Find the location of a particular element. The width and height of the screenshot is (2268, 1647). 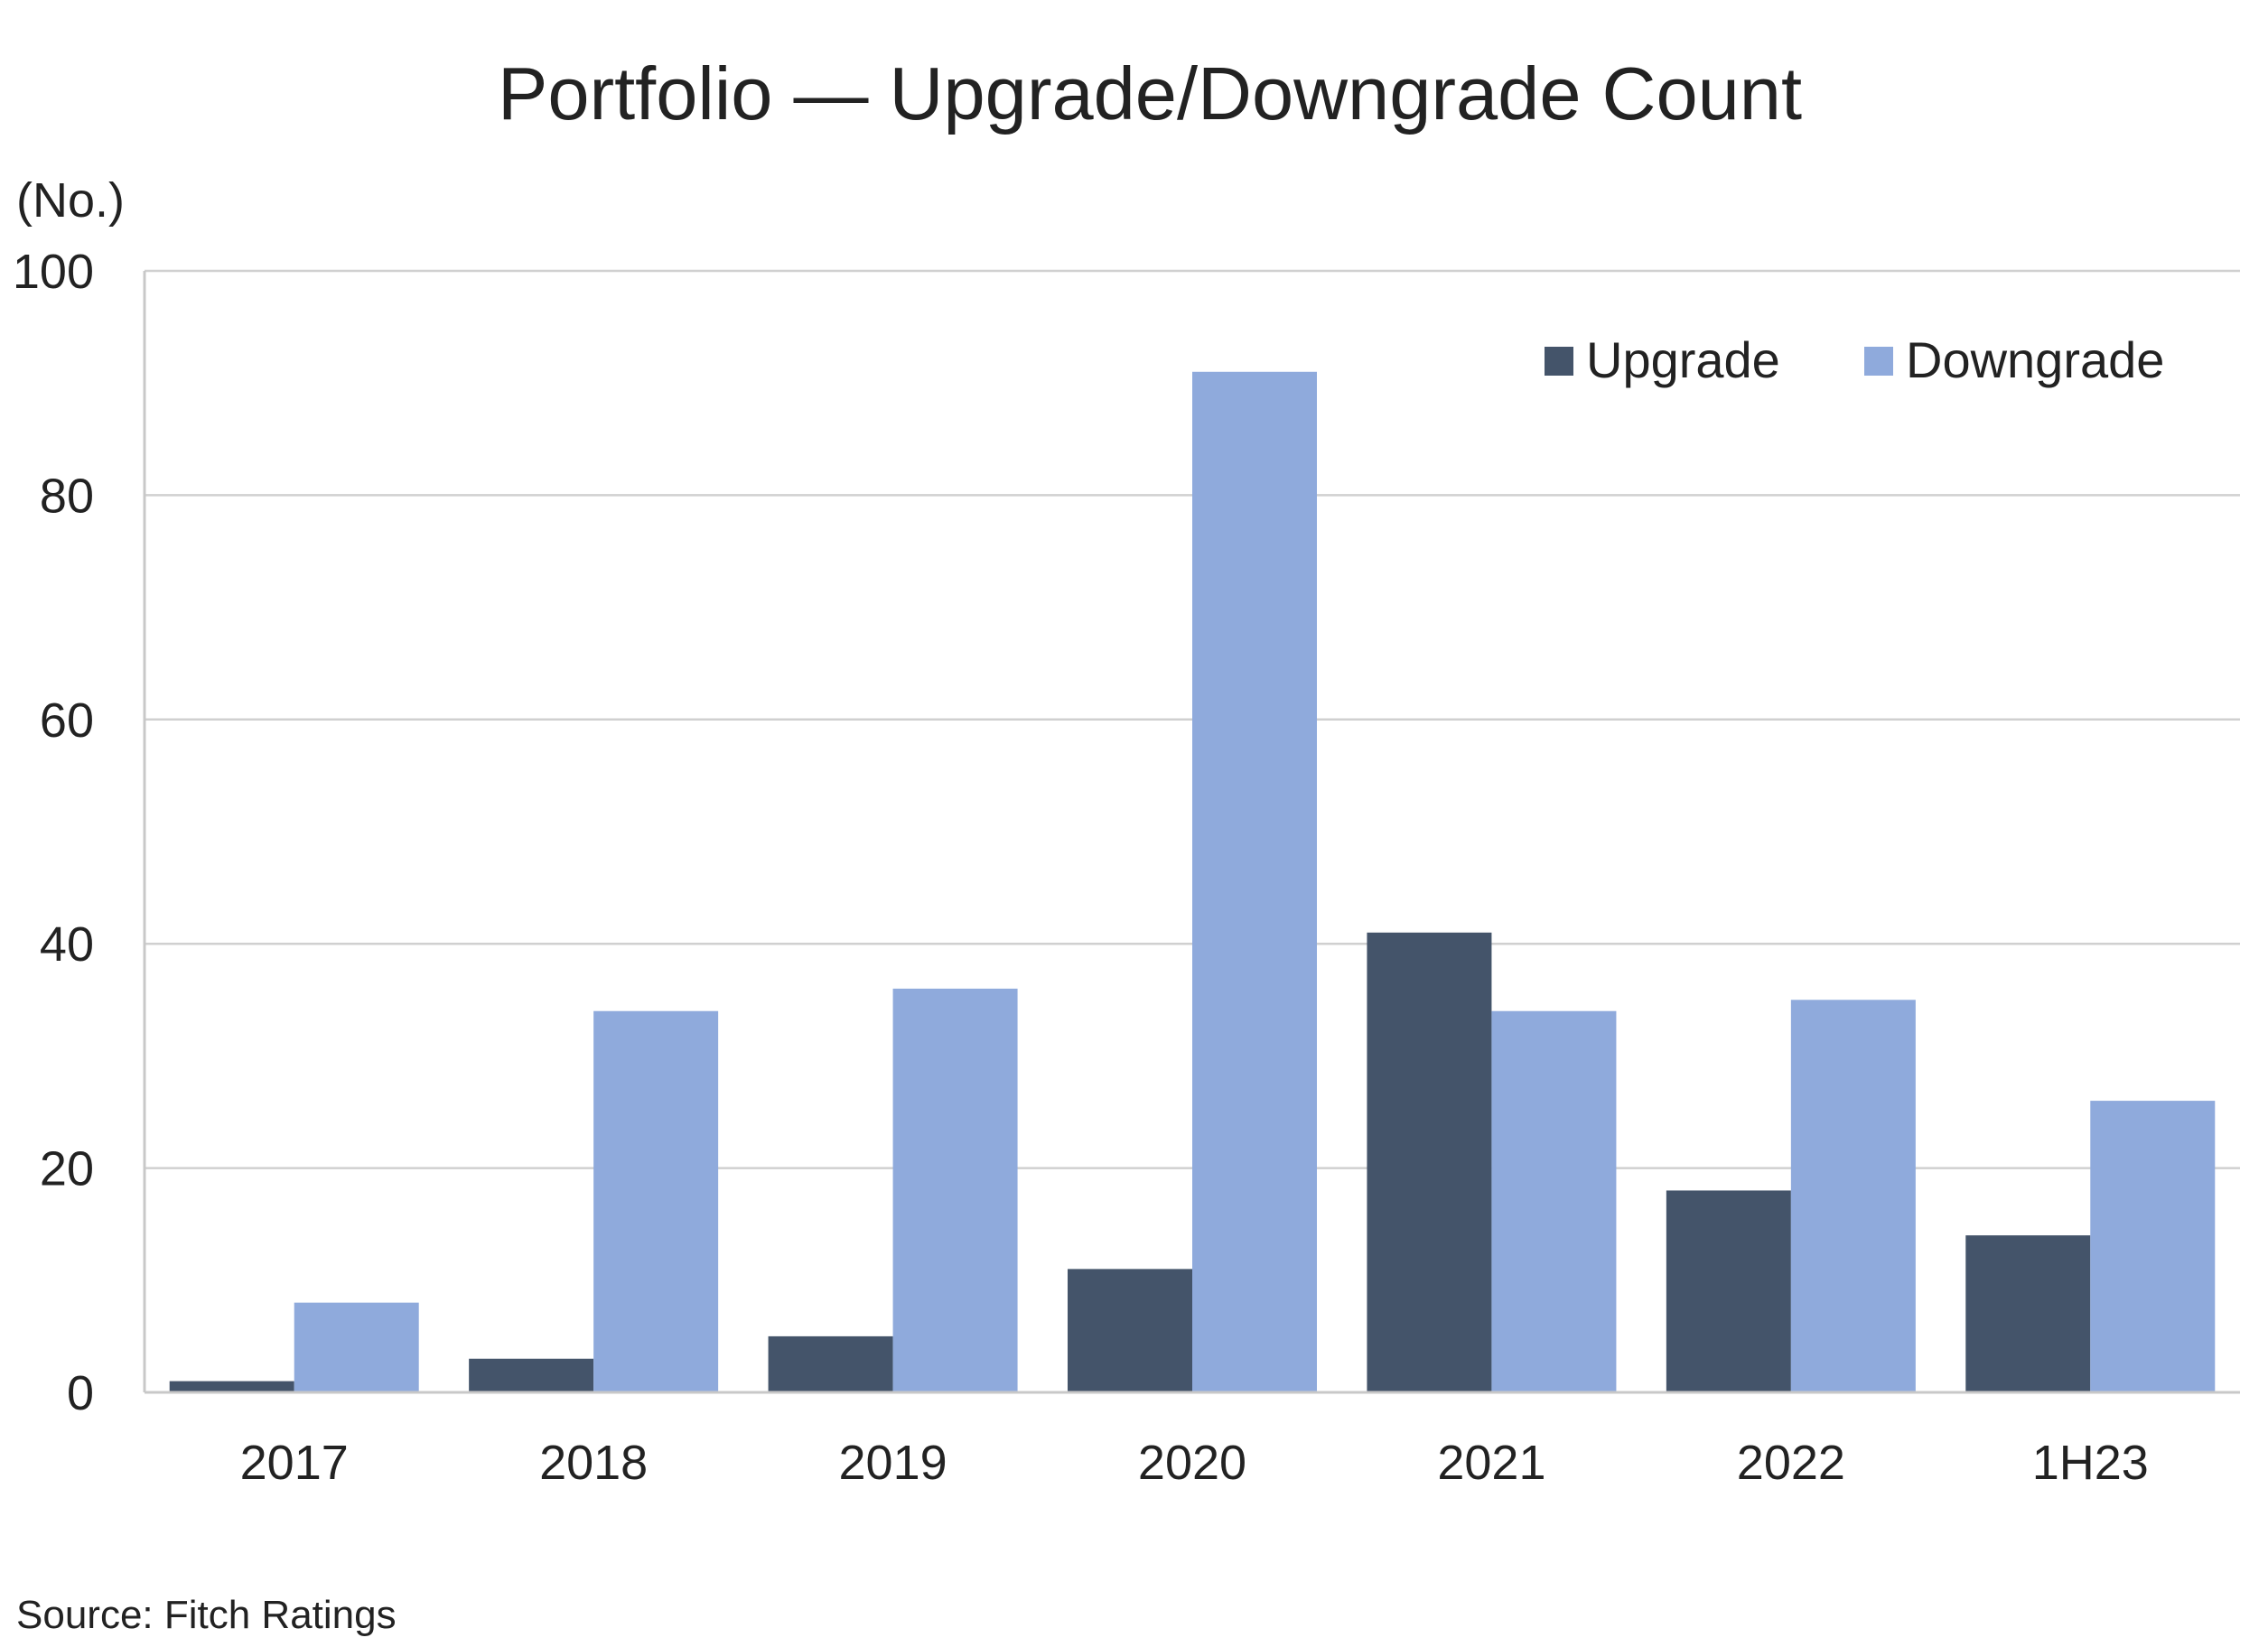

x-tick-label: 2019 is located at coordinates (893, 1463).